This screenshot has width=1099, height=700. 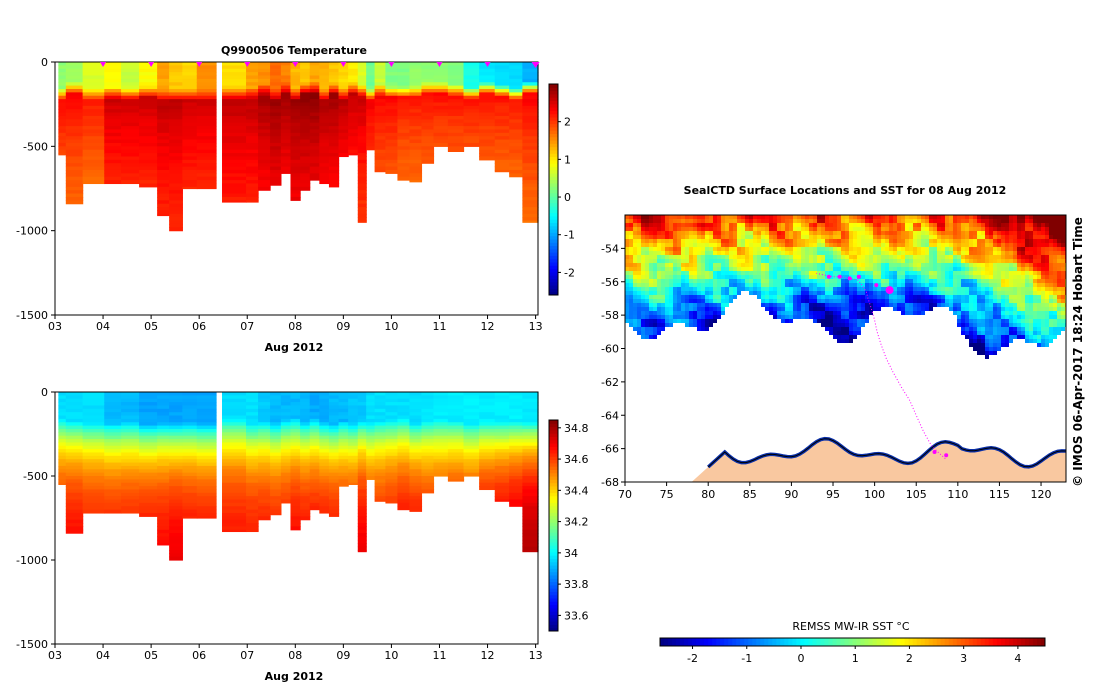 What do you see at coordinates (44, 62) in the screenshot?
I see `y-tick-label: 0` at bounding box center [44, 62].